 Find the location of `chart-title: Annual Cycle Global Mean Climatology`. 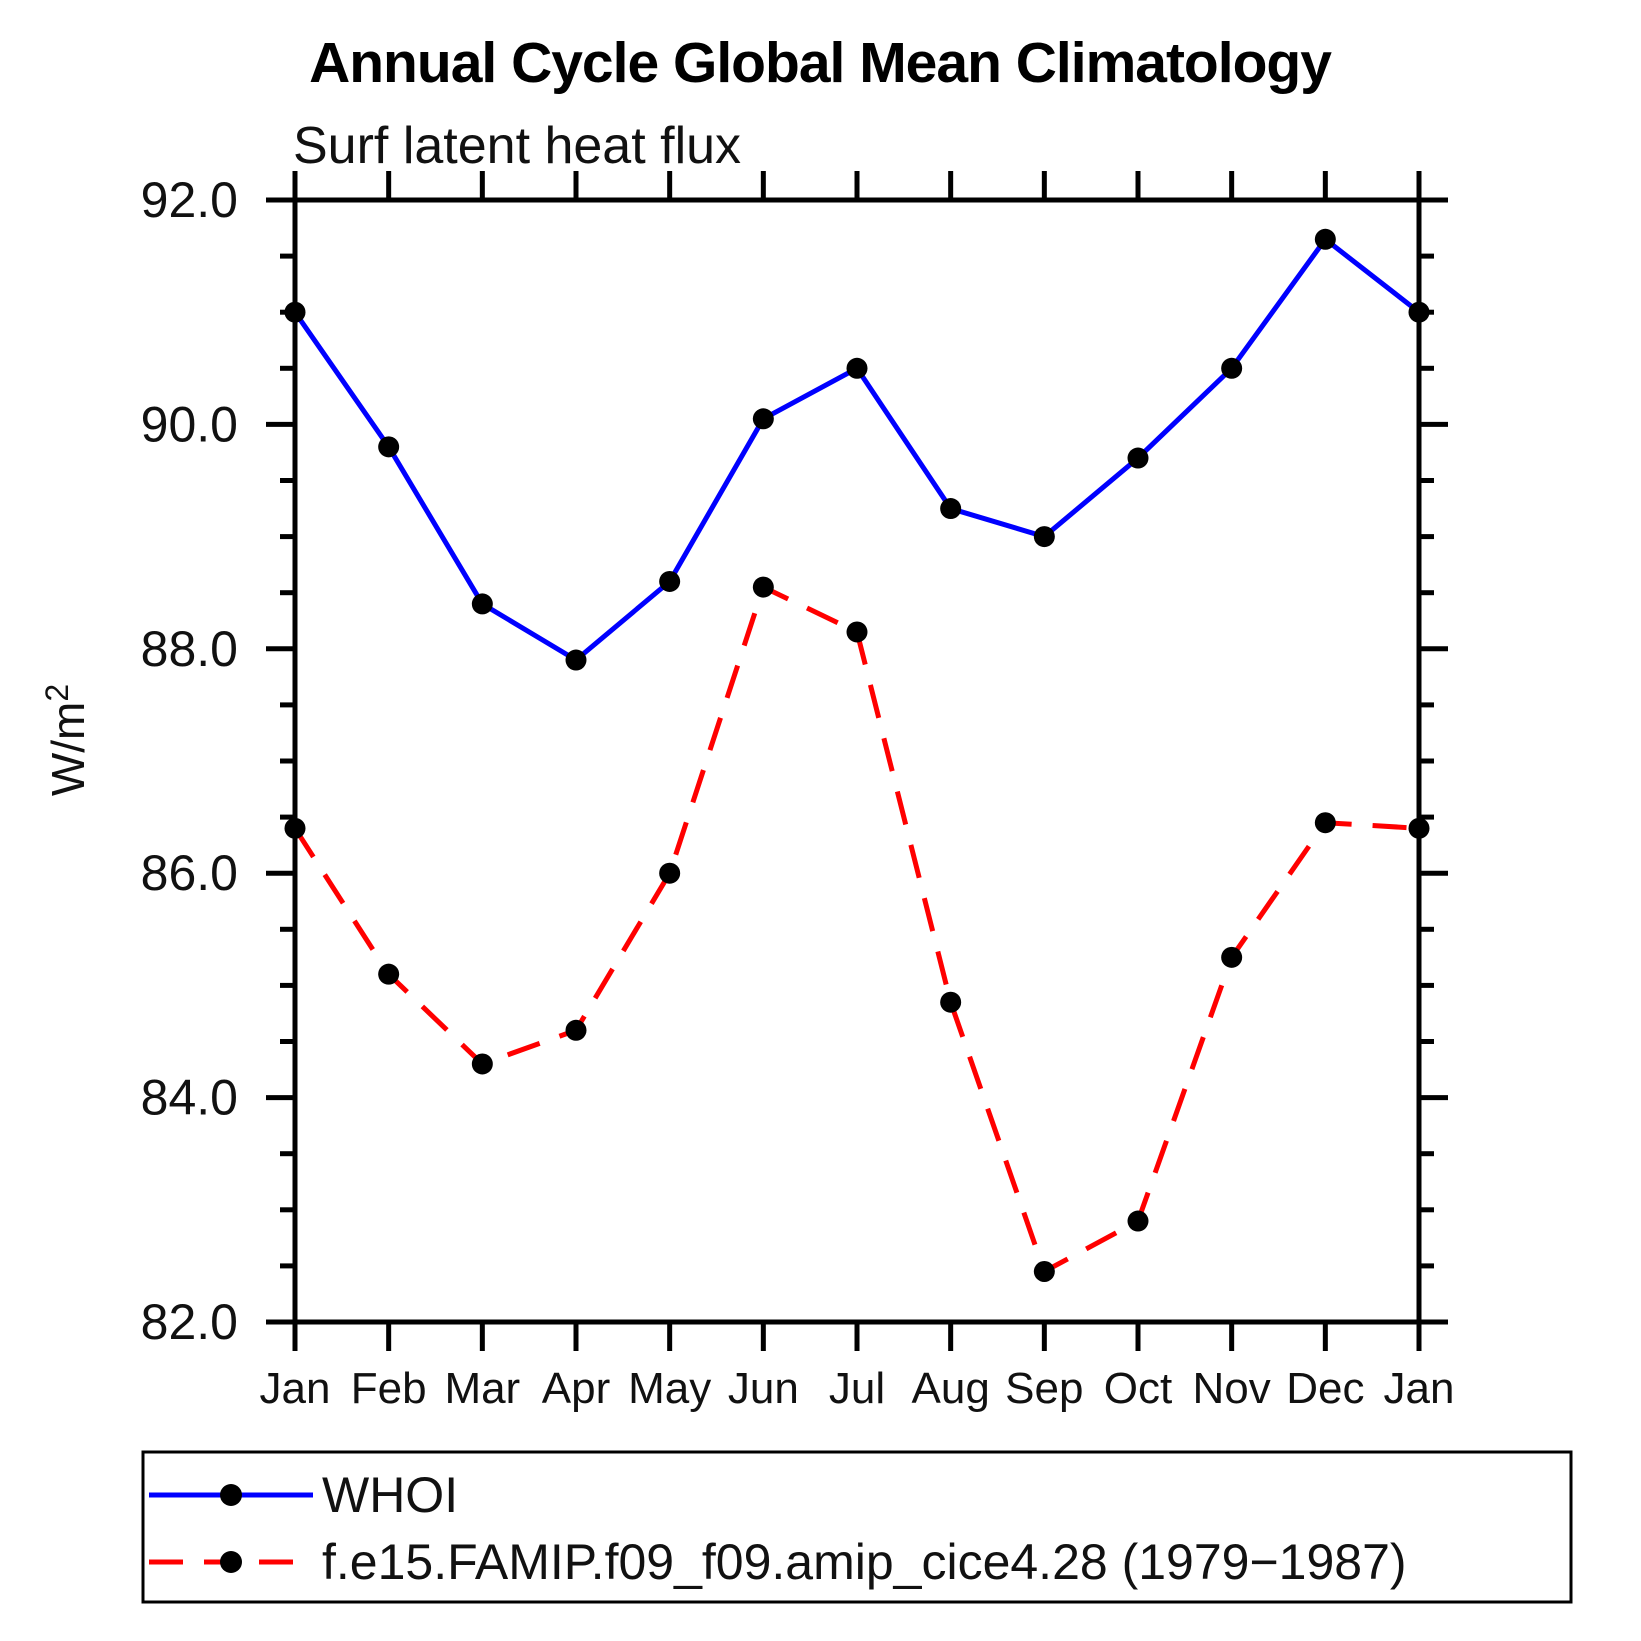

chart-title: Annual Cycle Global Mean Climatology is located at coordinates (820, 63).